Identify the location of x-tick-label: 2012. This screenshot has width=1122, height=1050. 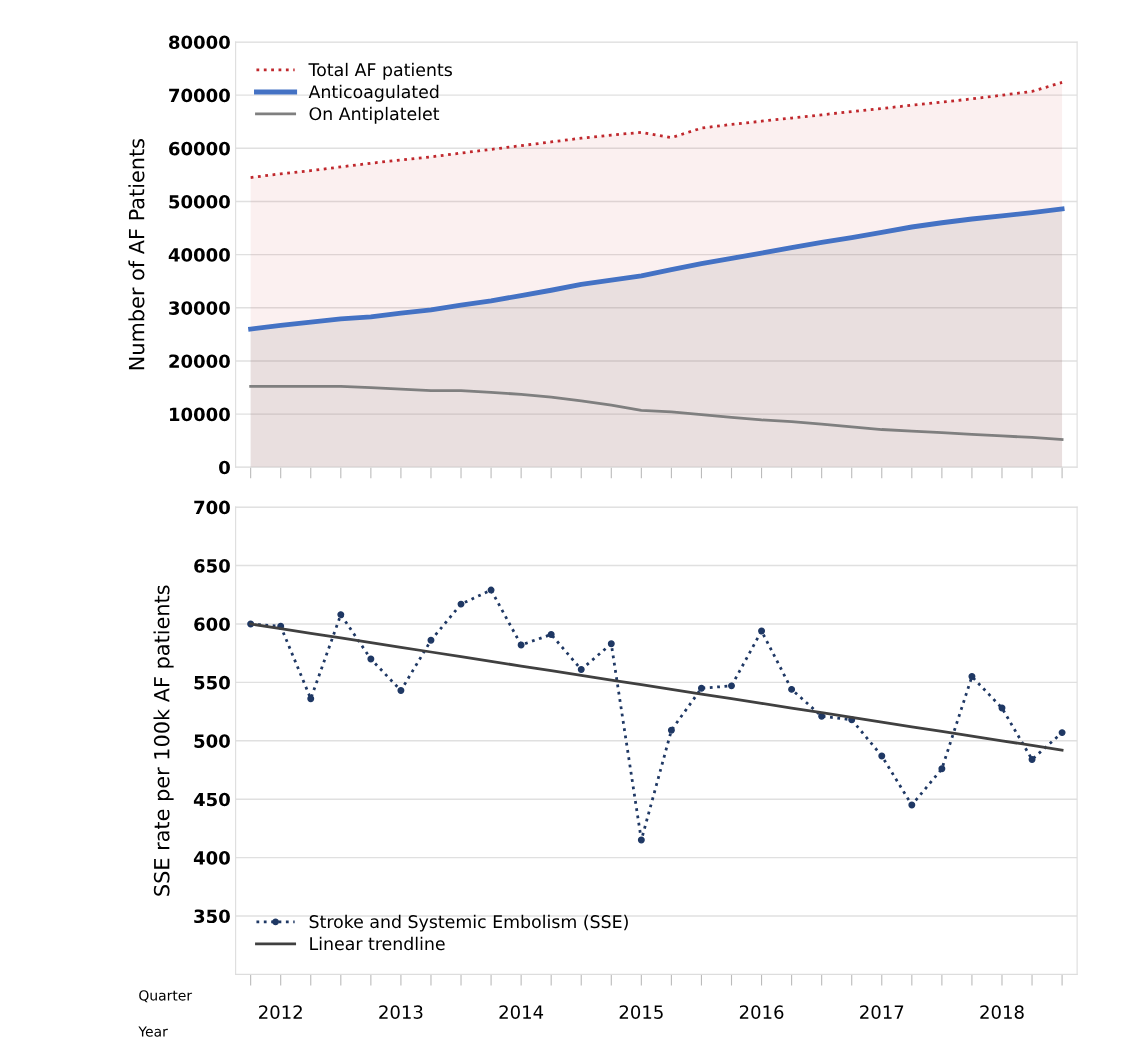
(280, 1012).